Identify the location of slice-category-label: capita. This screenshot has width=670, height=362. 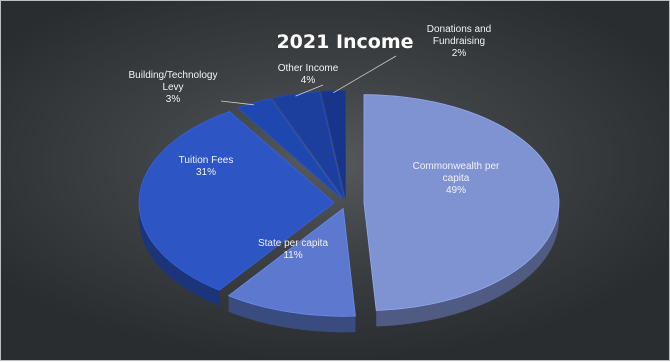
(456, 178).